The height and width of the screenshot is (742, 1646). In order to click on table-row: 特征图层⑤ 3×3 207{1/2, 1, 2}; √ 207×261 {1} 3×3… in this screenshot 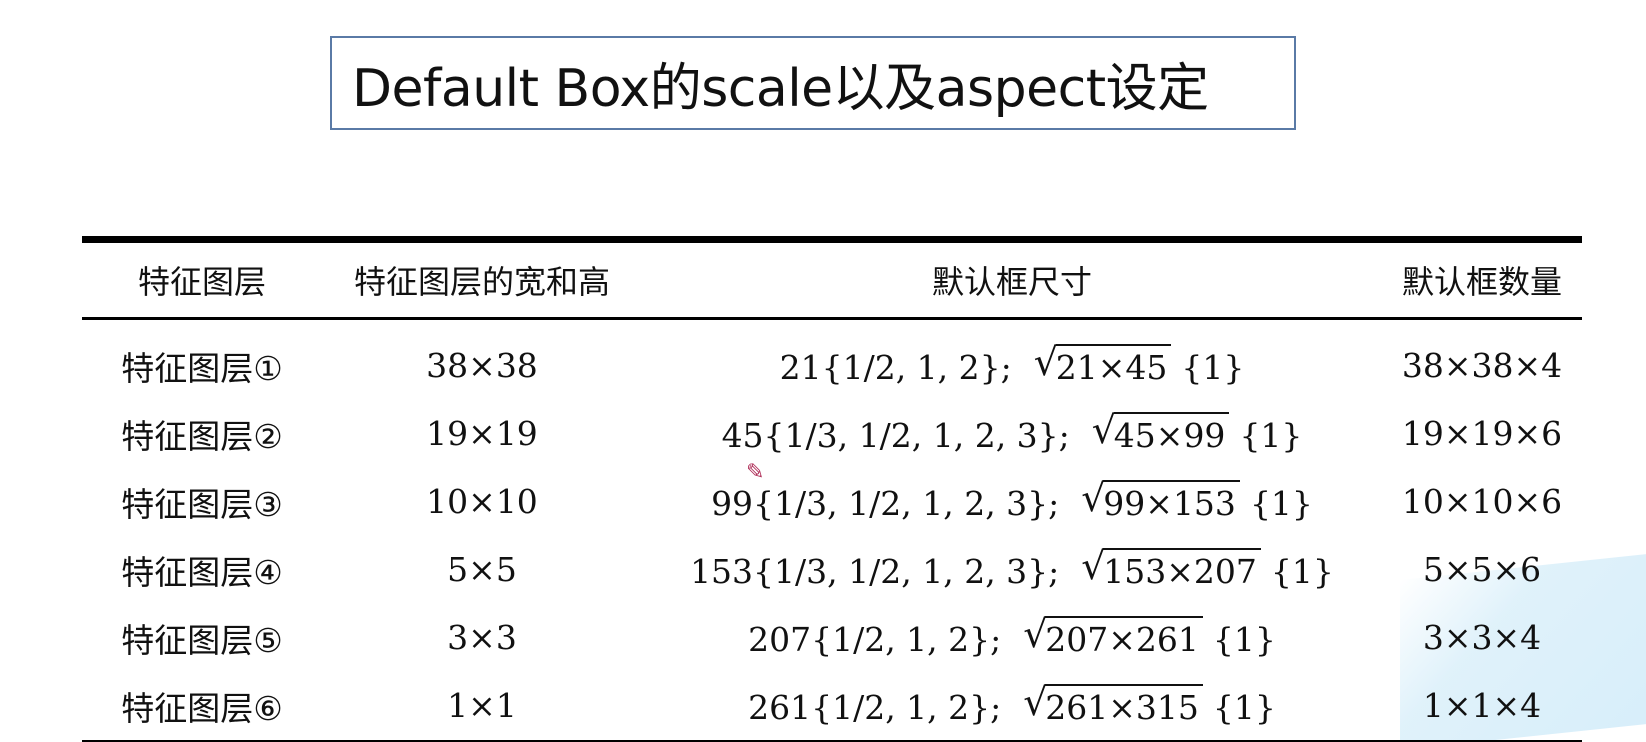, I will do `click(832, 638)`.